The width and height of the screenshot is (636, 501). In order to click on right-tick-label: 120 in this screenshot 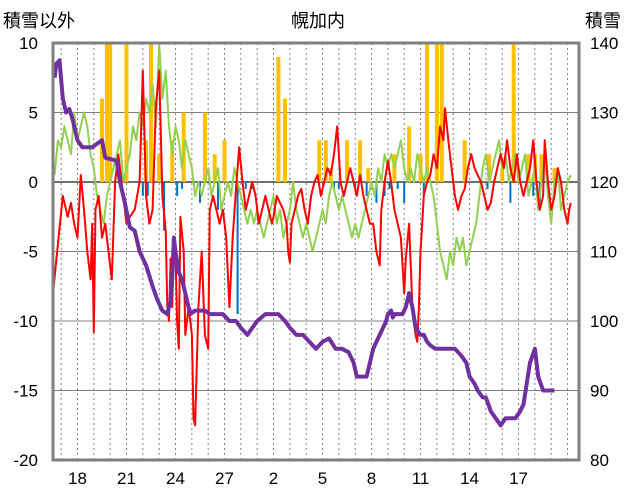, I will do `click(604, 182)`.